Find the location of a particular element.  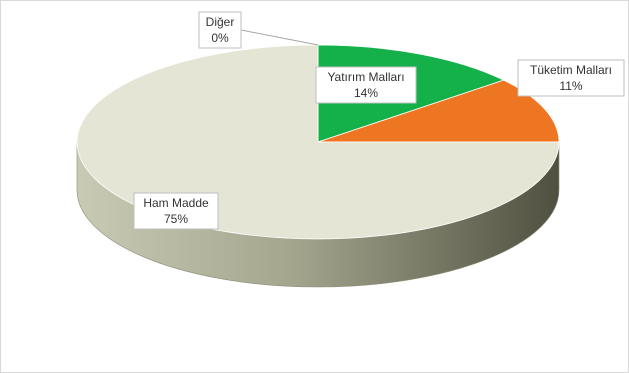

label-yatirim-name: Yatırım Malları is located at coordinates (365, 77).